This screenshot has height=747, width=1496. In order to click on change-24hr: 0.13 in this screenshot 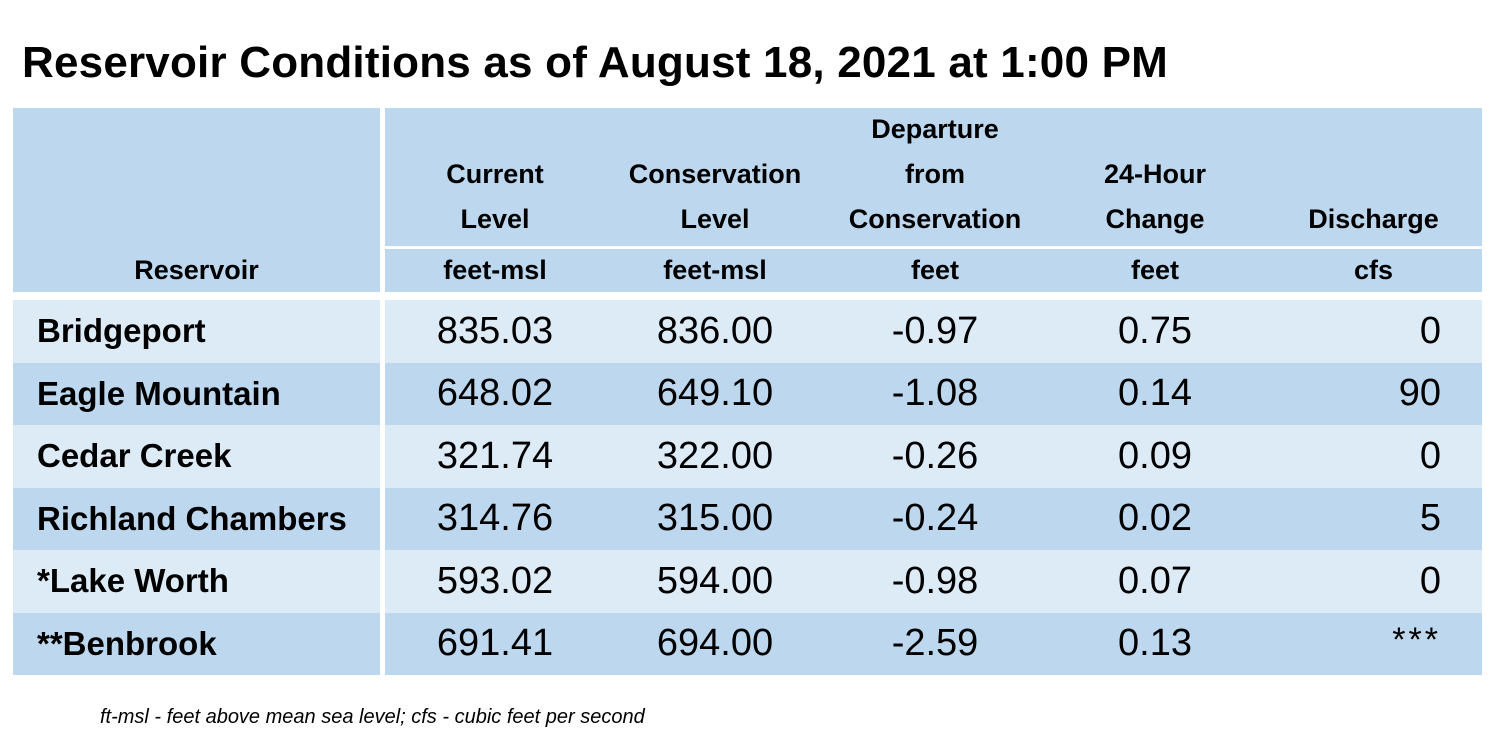, I will do `click(1155, 643)`.